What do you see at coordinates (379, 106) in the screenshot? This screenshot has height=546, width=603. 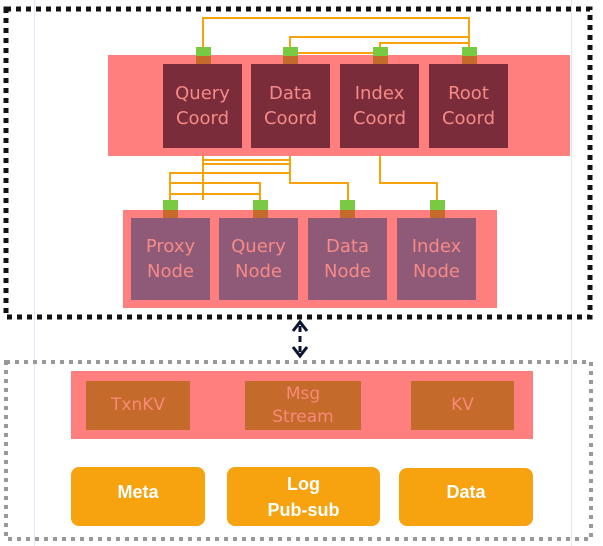 I see `index-coord: Index Coord` at bounding box center [379, 106].